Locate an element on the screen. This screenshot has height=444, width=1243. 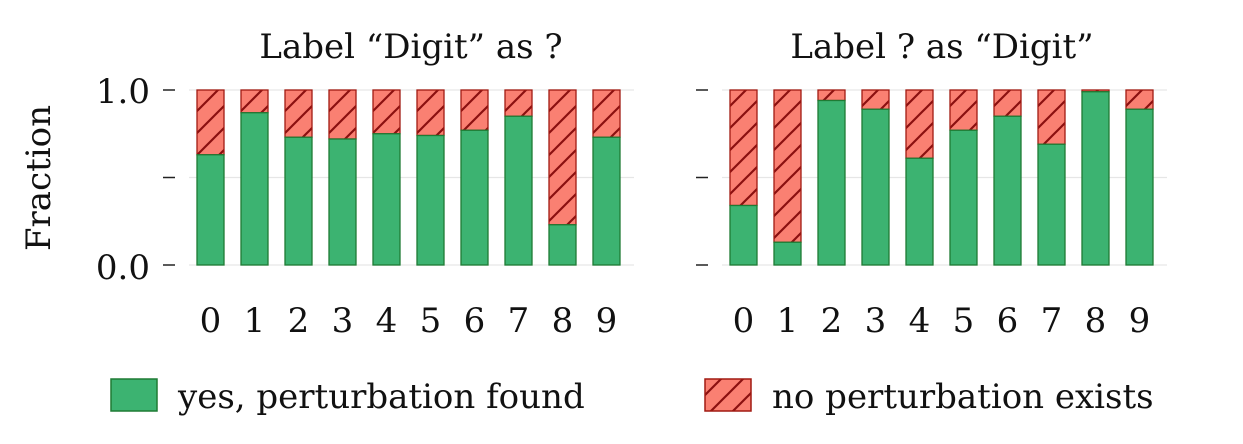
right-x-tick-0: 0 is located at coordinates (744, 321).